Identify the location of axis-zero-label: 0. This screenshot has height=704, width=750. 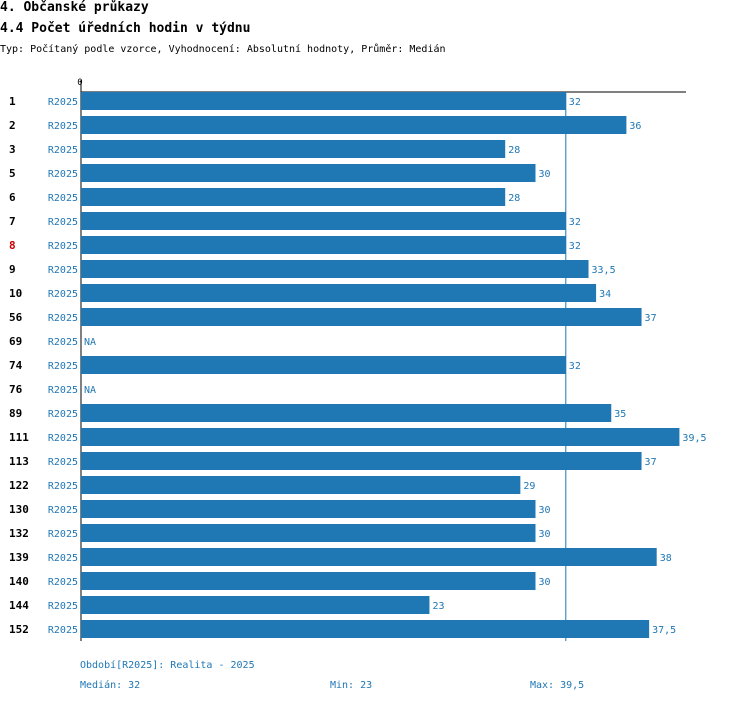
(79, 83).